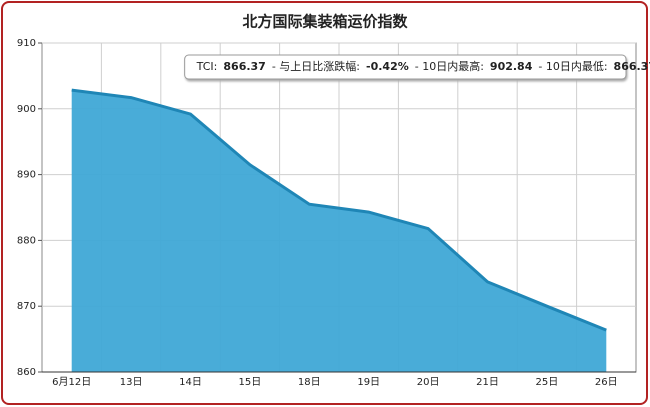  I want to click on annotation-label: TCI:, so click(207, 66).